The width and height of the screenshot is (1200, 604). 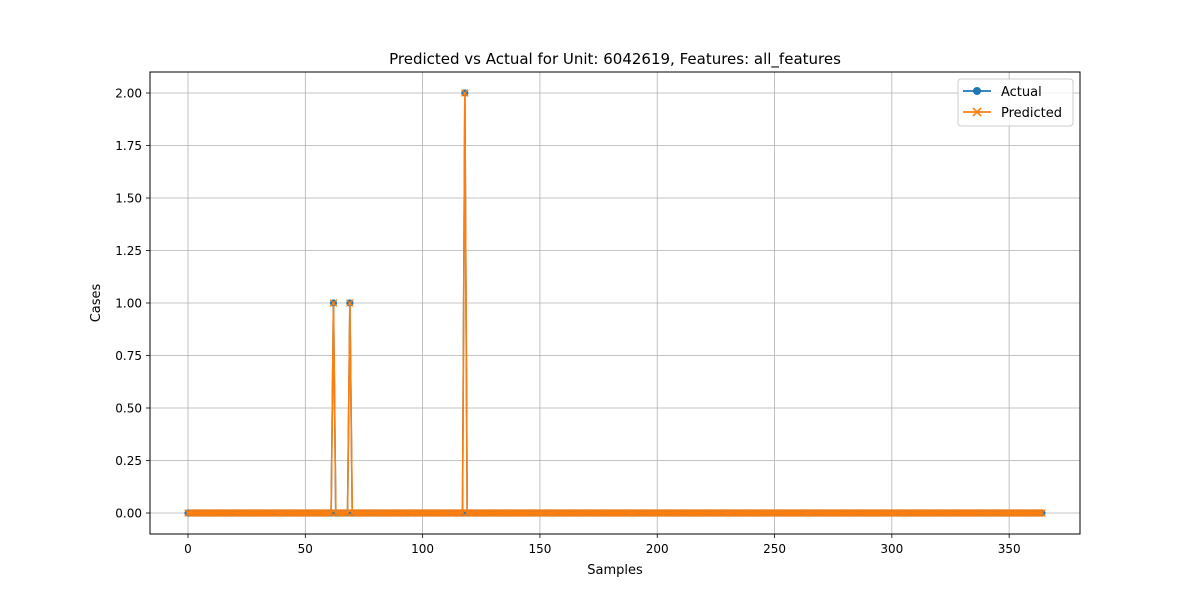 I want to click on legend-predicted-label: Predicted, so click(x=1031, y=113).